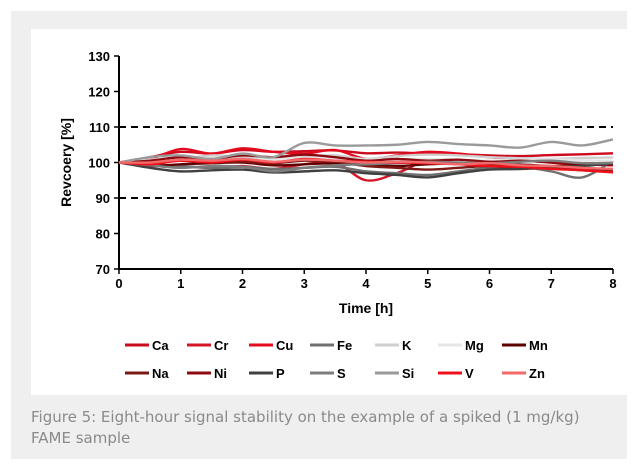  What do you see at coordinates (341, 373) in the screenshot?
I see `legend-label-s: S` at bounding box center [341, 373].